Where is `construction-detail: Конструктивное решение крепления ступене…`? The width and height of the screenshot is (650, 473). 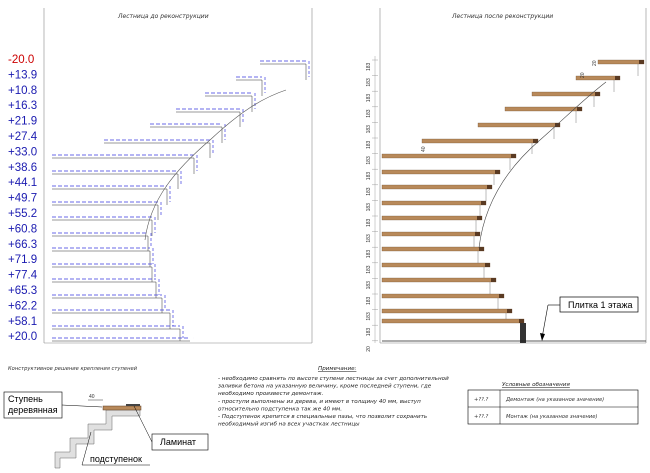
construction-detail: Конструктивное решение крепления ступене… is located at coordinates (106, 417).